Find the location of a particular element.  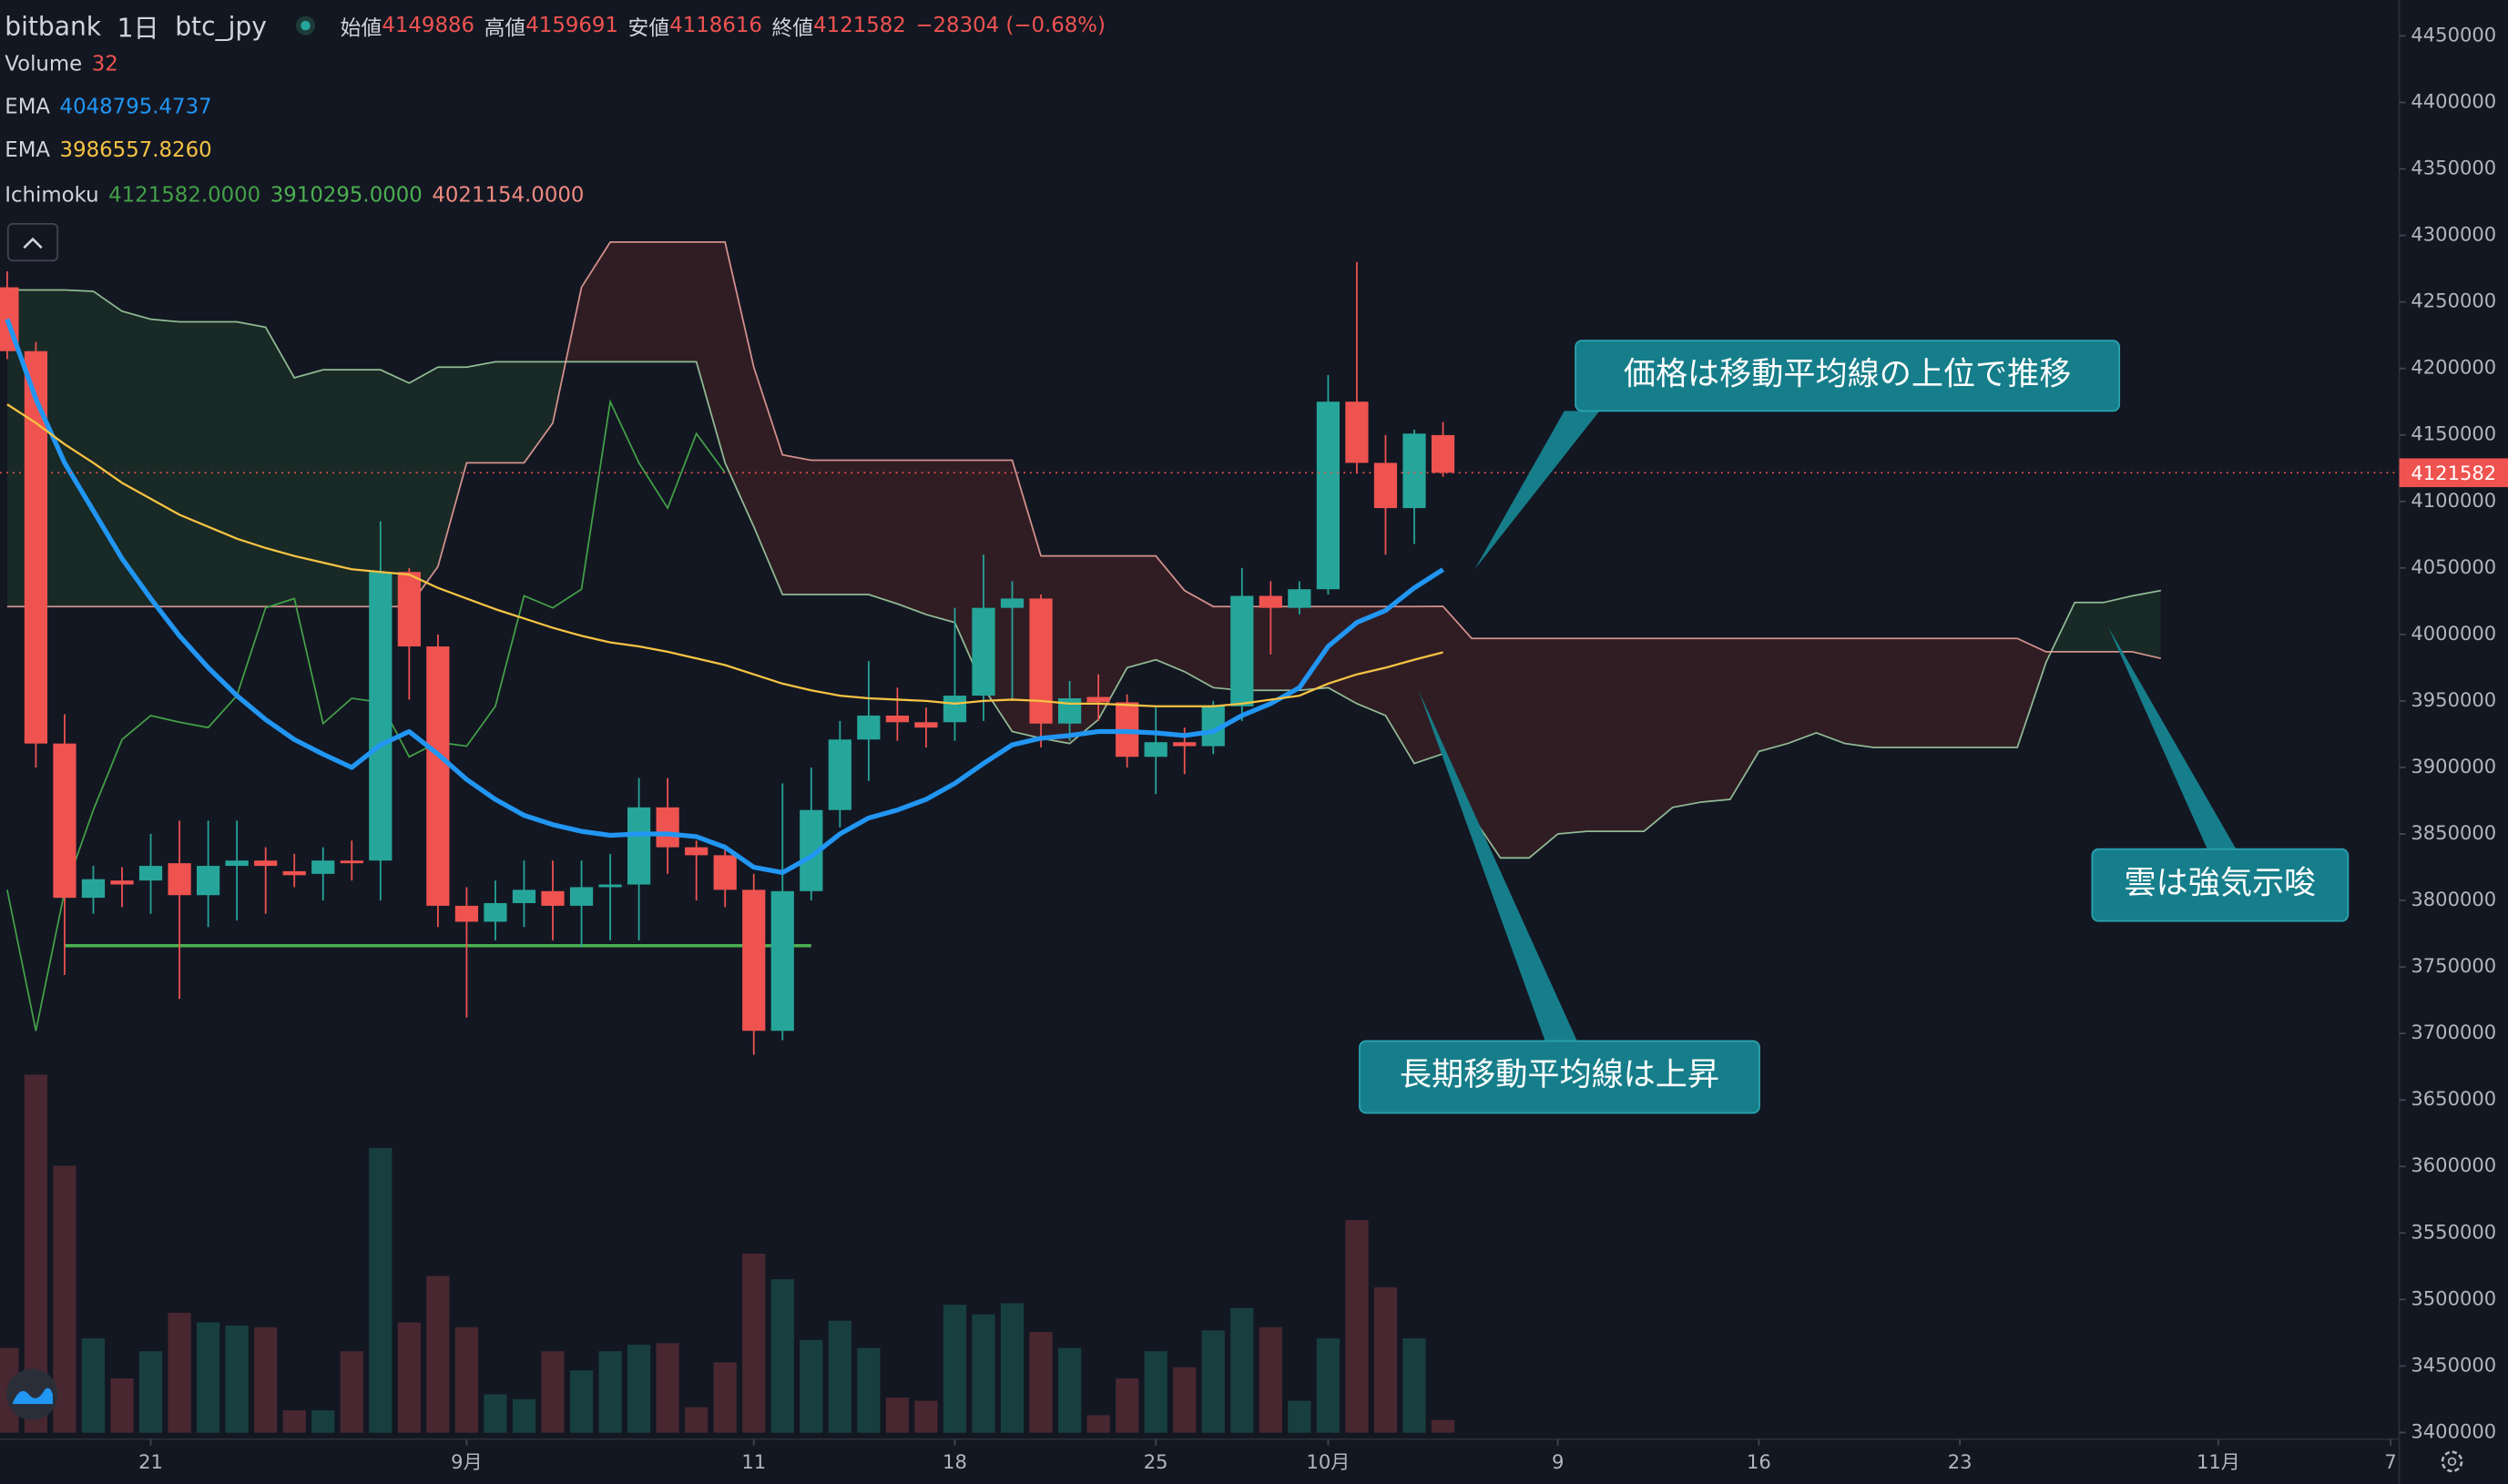

logo-circle is located at coordinates (32, 1394).